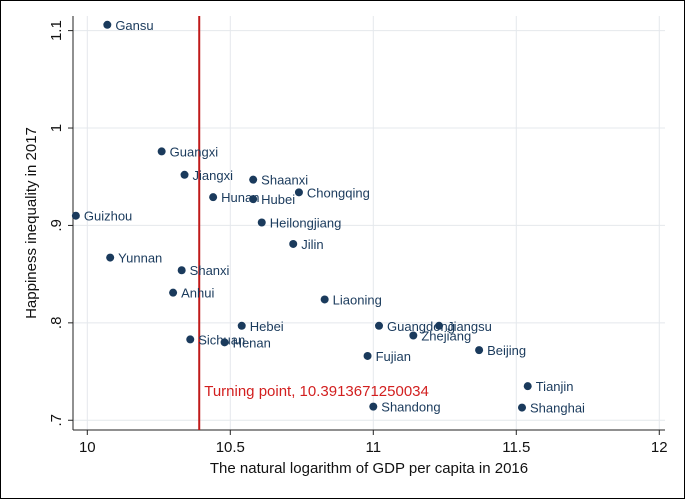 The image size is (685, 500). I want to click on y-tick-label: .9, so click(56, 225).